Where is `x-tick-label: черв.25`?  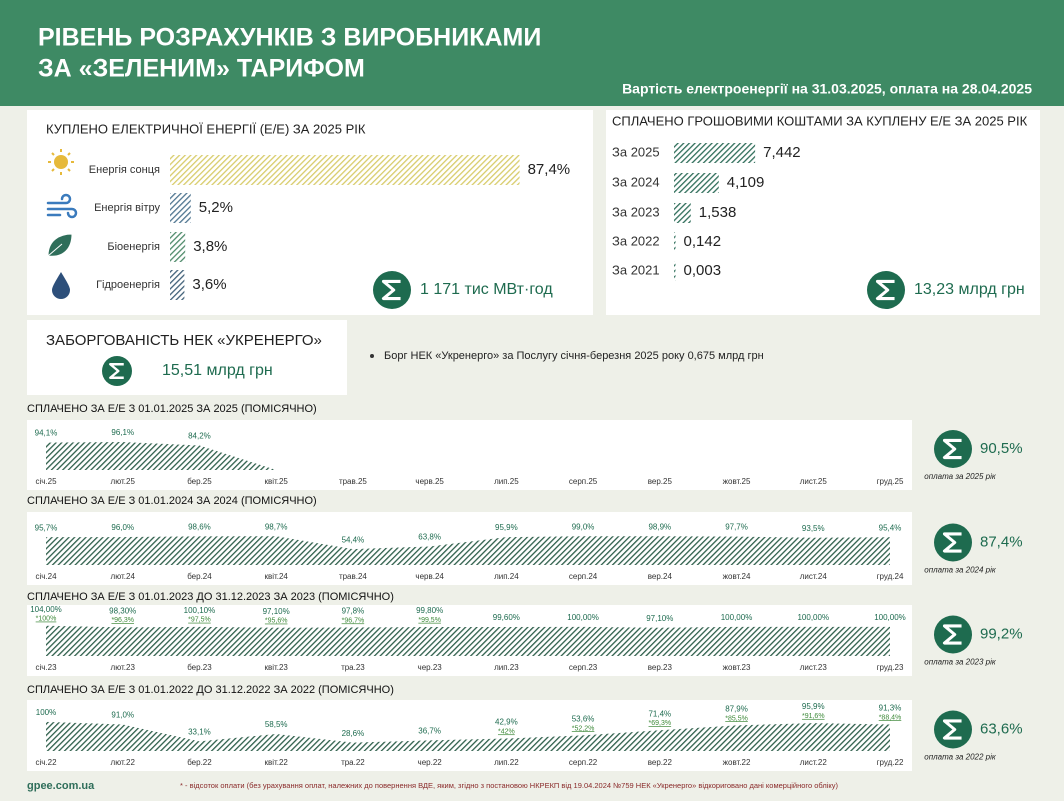
x-tick-label: черв.25 is located at coordinates (429, 481).